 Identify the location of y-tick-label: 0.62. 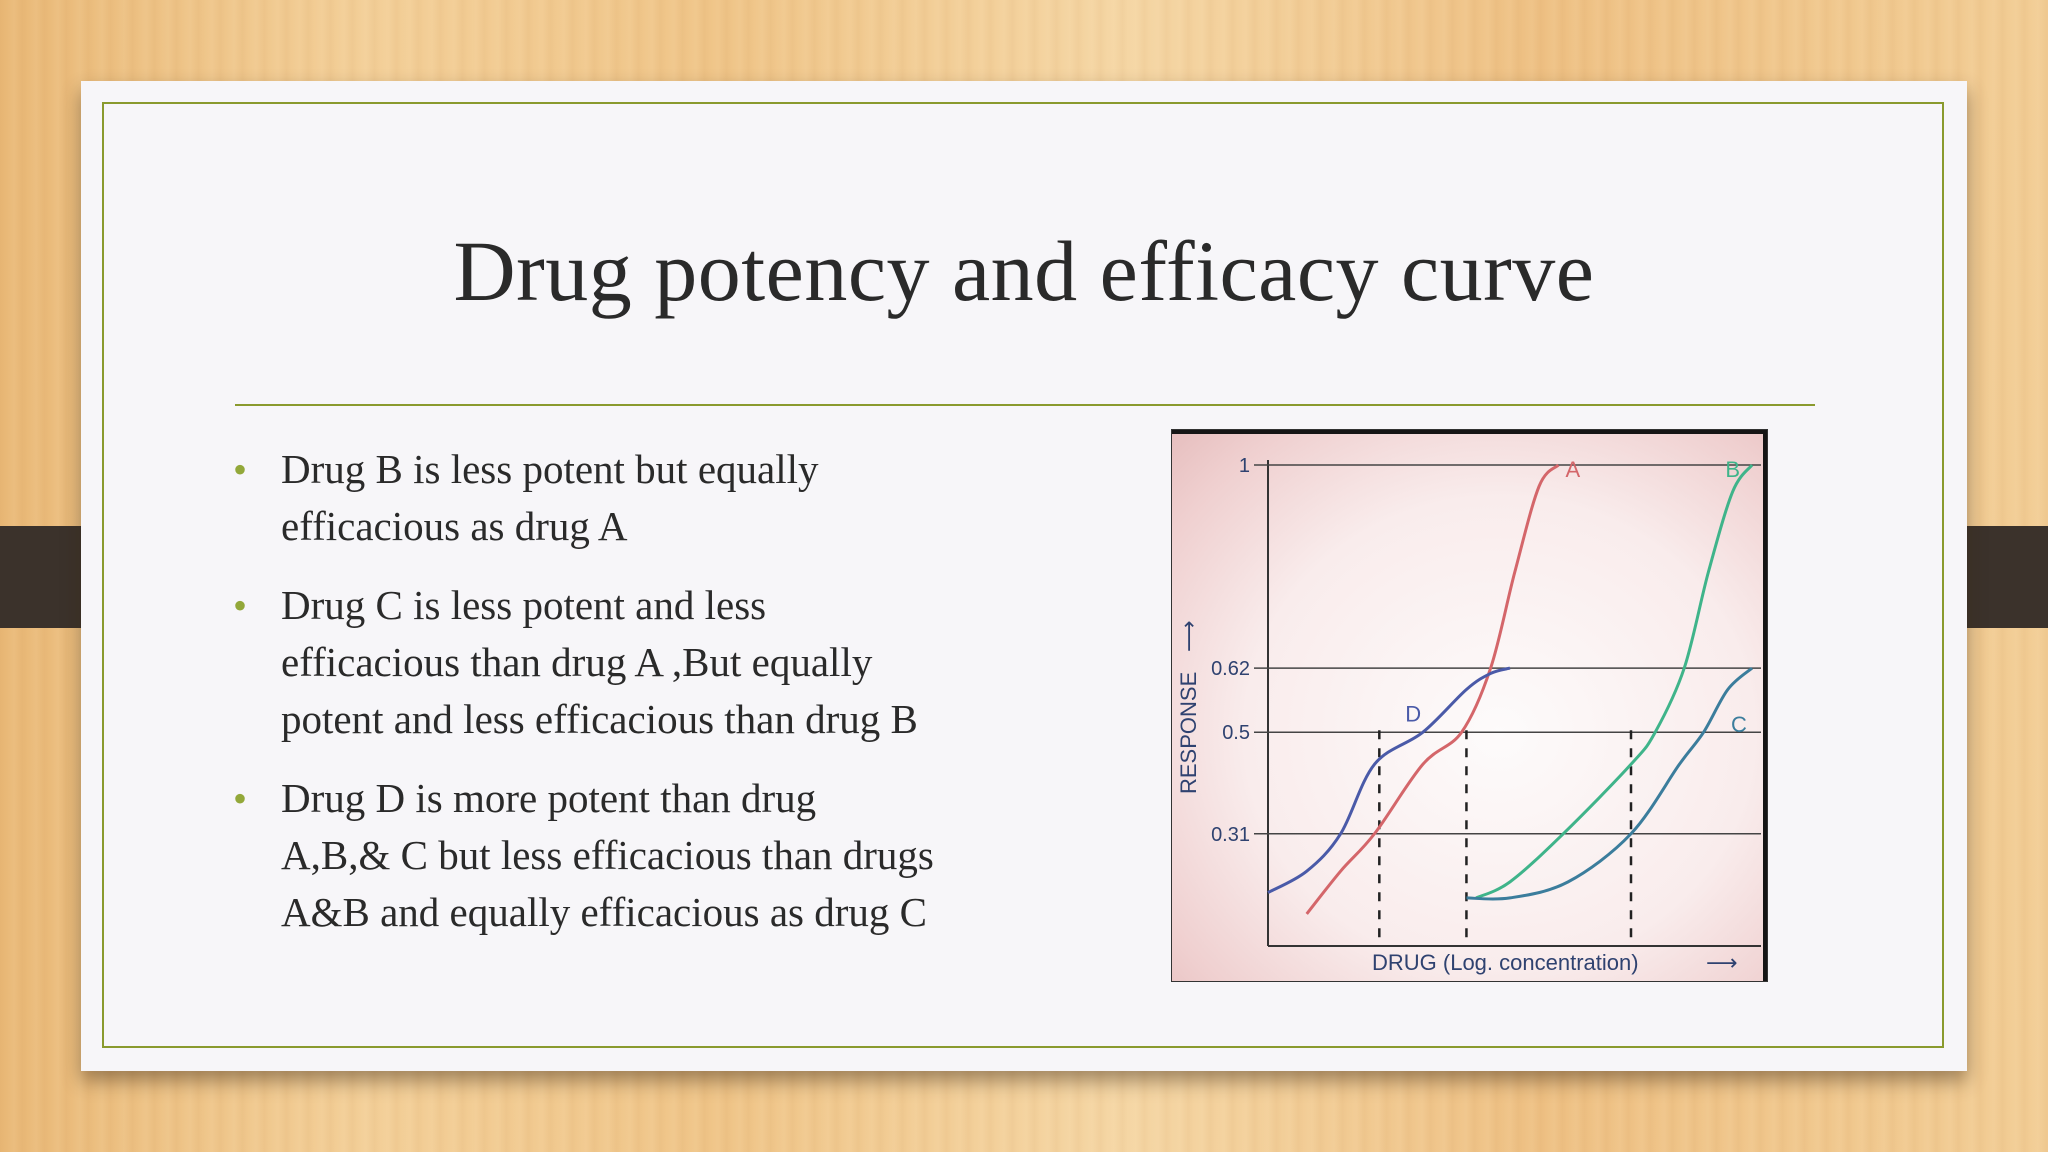
(1230, 669).